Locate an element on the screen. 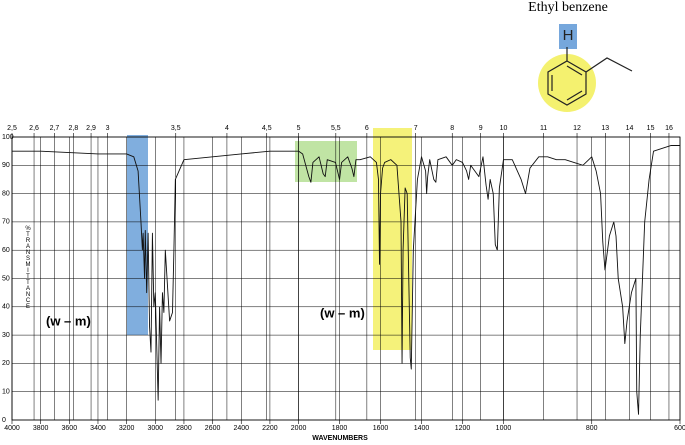 The height and width of the screenshot is (445, 685). highlight-box is located at coordinates (568, 36).